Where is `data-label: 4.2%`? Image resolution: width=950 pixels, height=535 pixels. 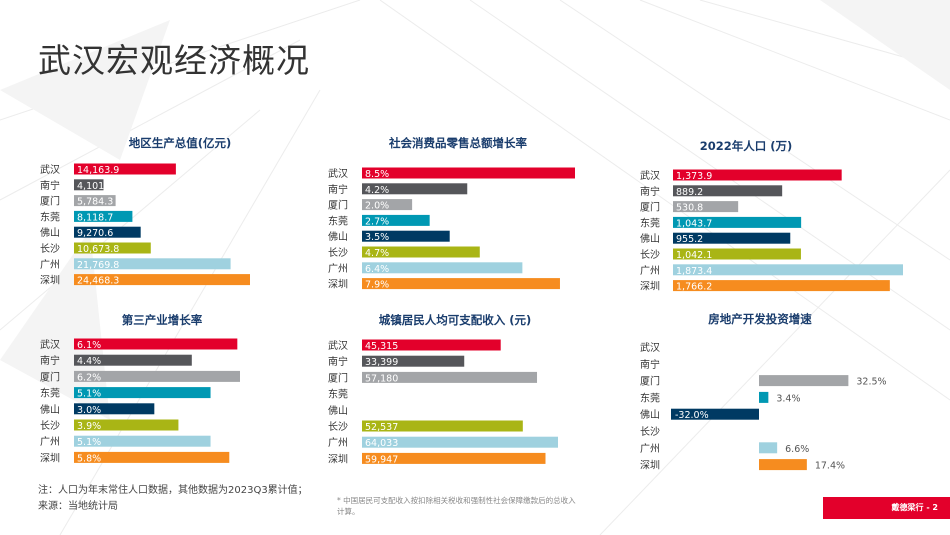 data-label: 4.2% is located at coordinates (377, 190).